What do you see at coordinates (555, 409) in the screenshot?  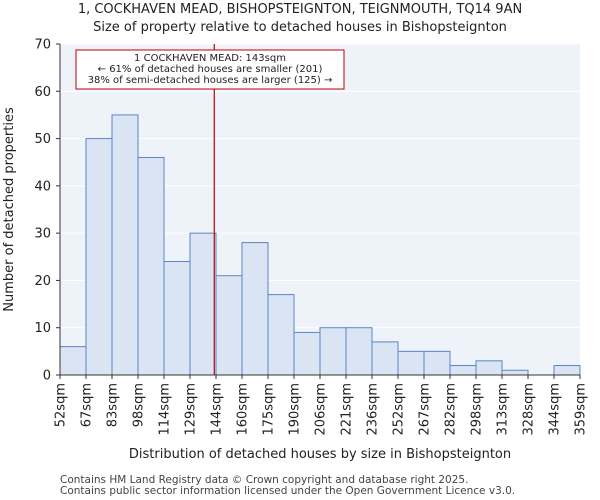 I see `x-tick-label: 344sqm` at bounding box center [555, 409].